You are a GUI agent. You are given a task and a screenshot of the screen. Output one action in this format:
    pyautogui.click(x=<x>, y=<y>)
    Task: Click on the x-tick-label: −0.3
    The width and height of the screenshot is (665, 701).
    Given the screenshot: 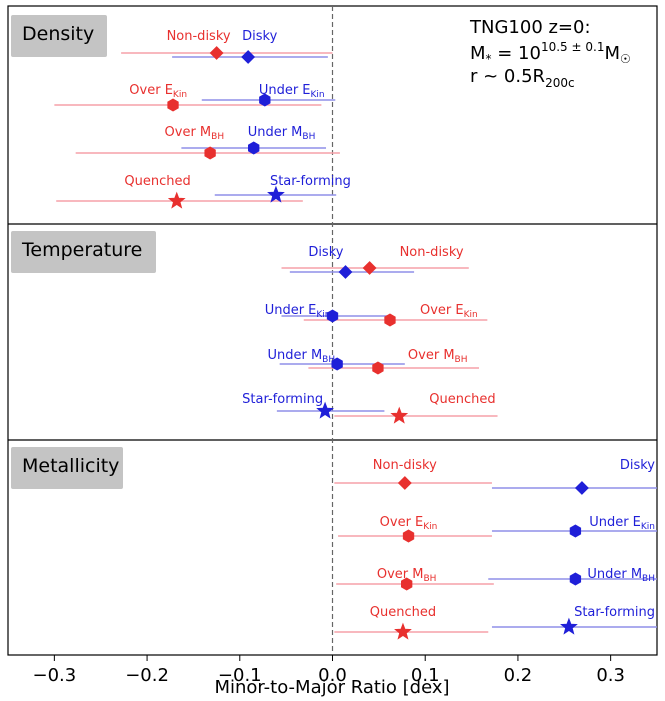 What is the action you would take?
    pyautogui.click(x=54, y=675)
    